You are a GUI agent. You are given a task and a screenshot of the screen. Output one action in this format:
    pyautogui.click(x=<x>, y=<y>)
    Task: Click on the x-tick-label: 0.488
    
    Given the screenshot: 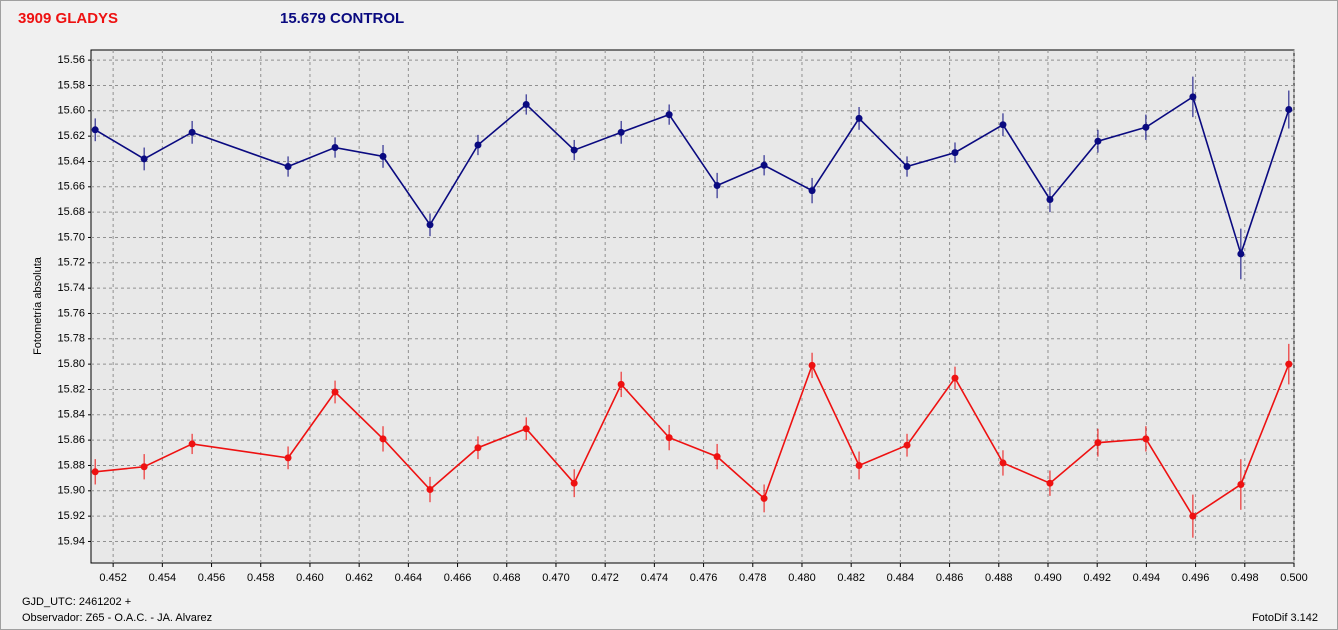 What is the action you would take?
    pyautogui.click(x=999, y=578)
    